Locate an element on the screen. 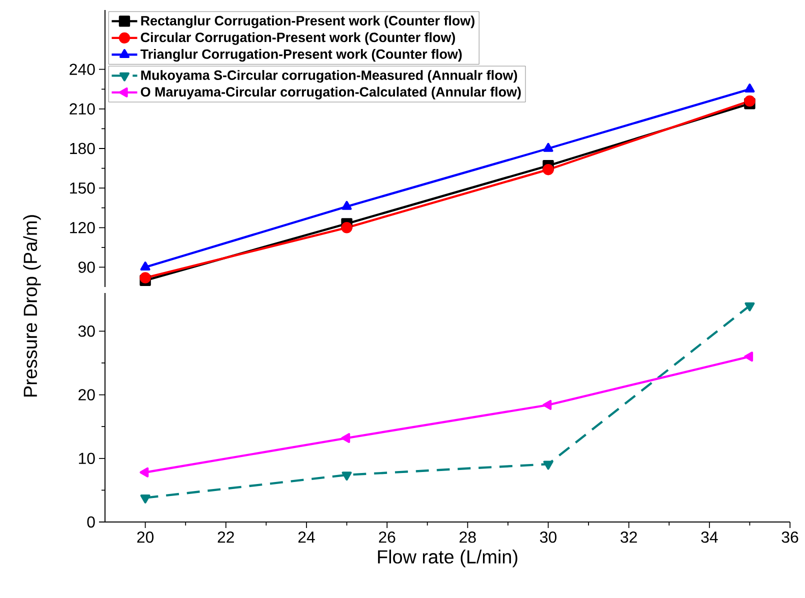  x-tick-label: 32 is located at coordinates (628, 537).